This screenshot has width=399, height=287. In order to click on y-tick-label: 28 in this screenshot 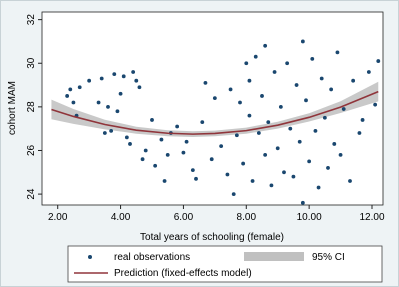, I will do `click(31, 107)`.